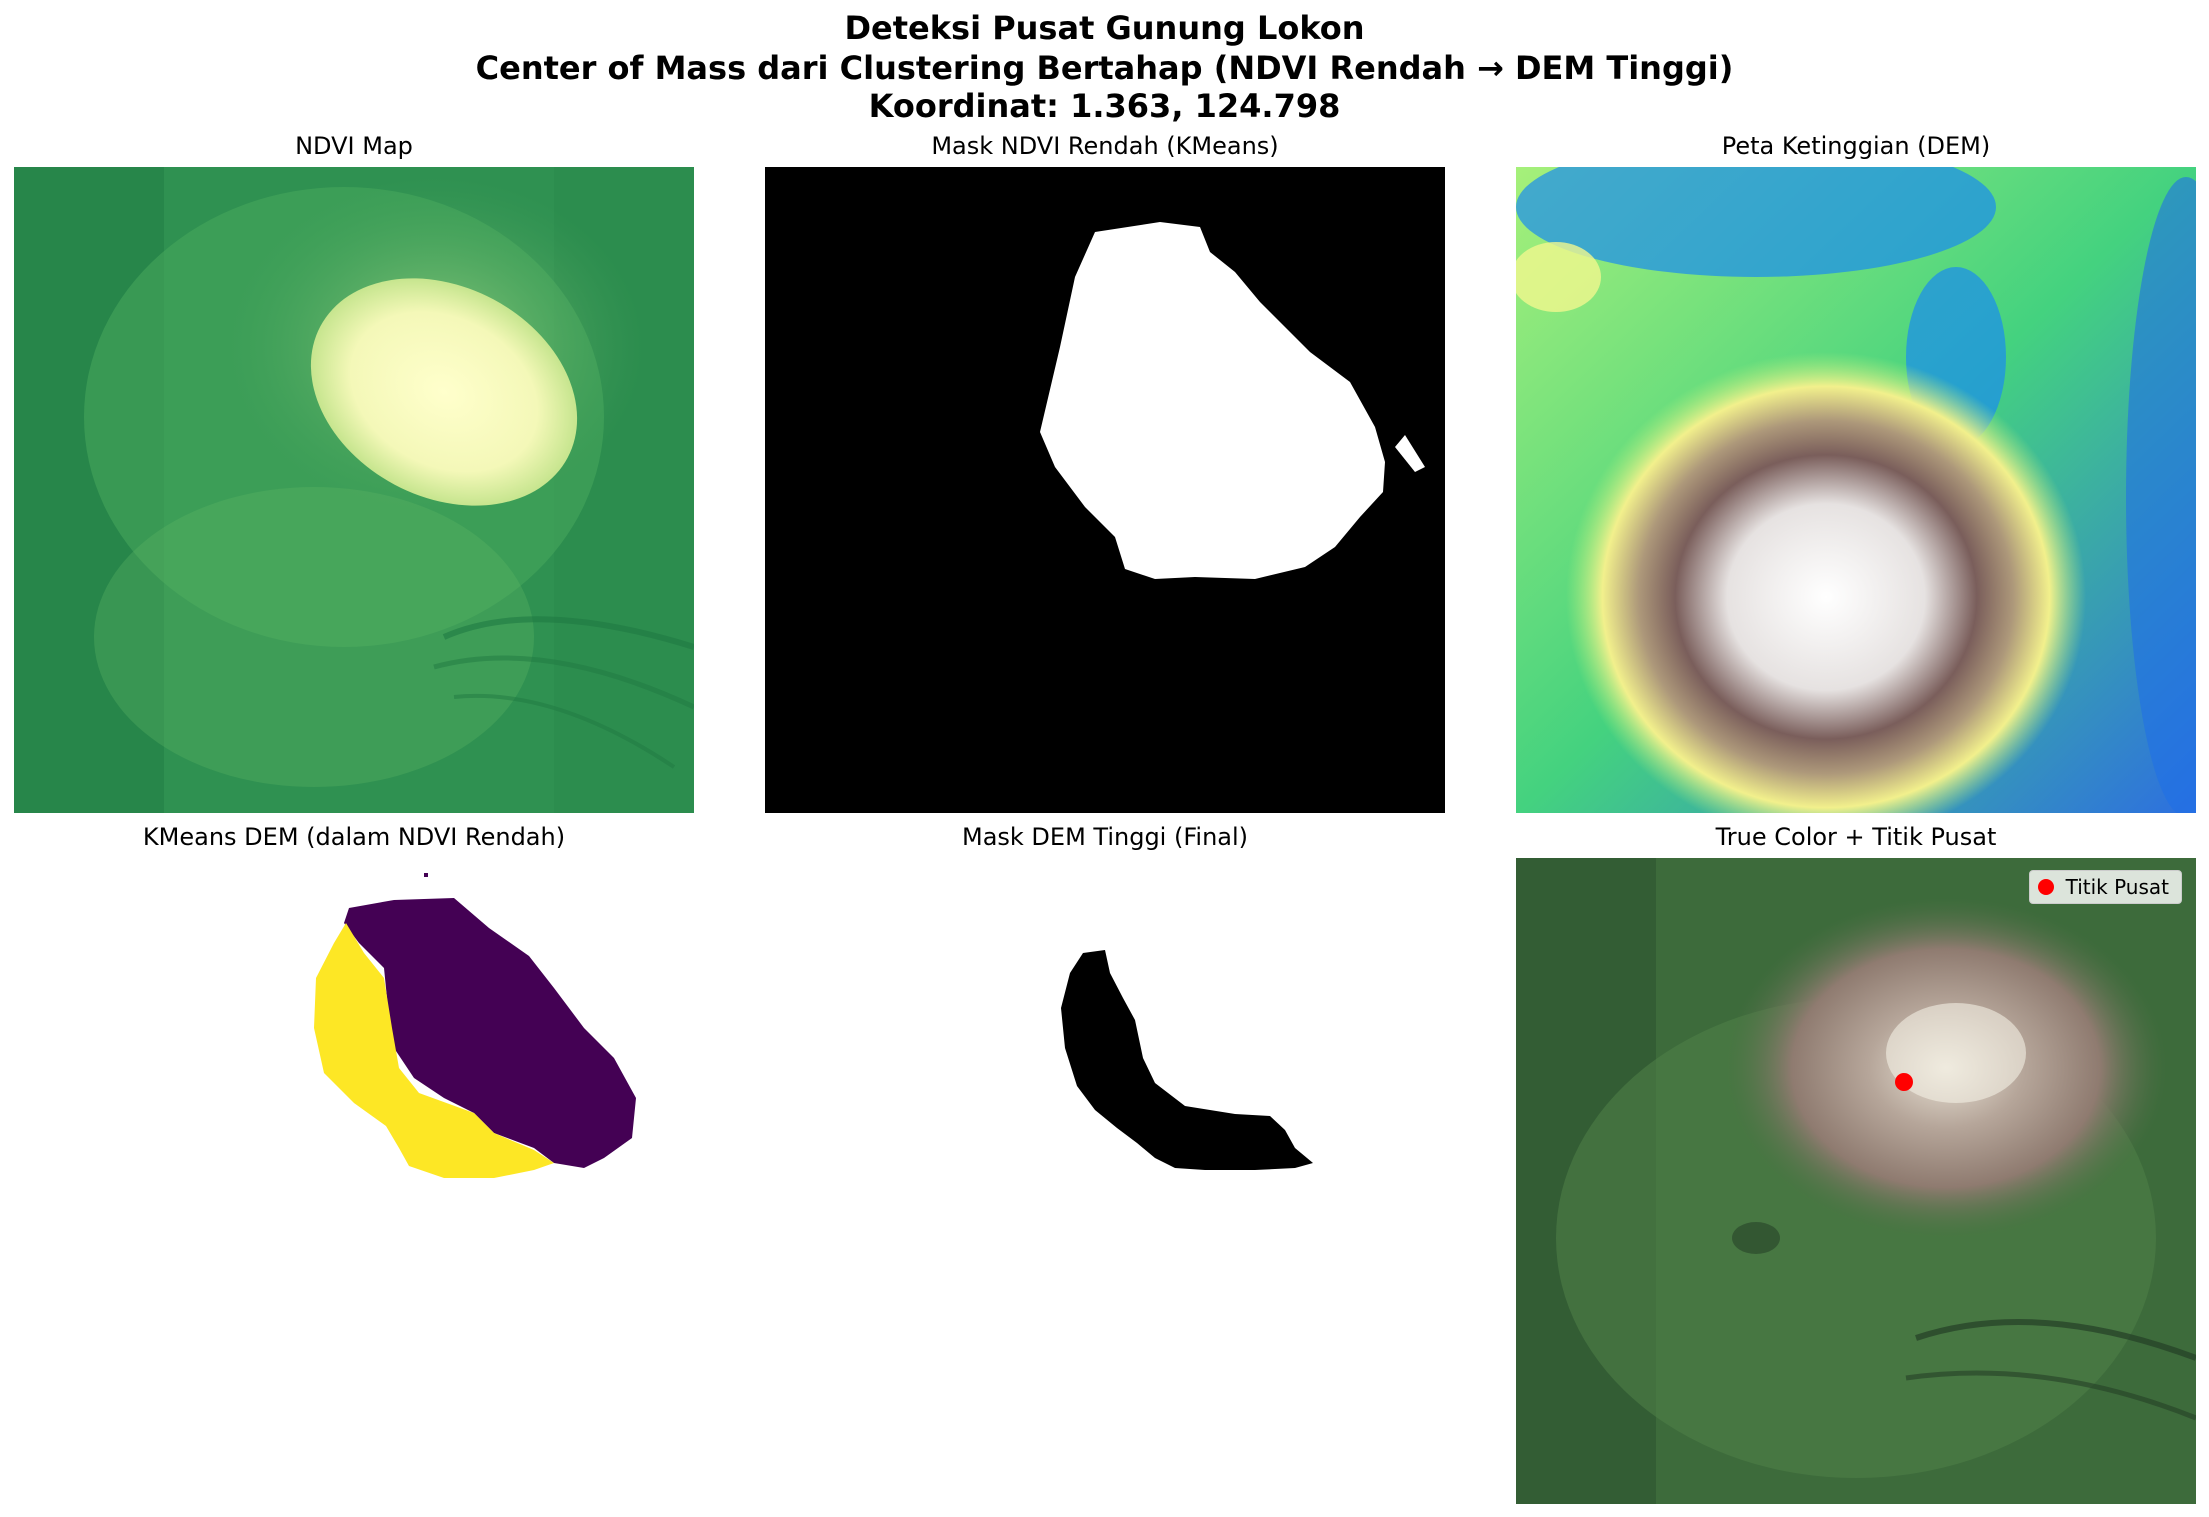  I want to click on kmeans-dem-image, so click(354, 1181).